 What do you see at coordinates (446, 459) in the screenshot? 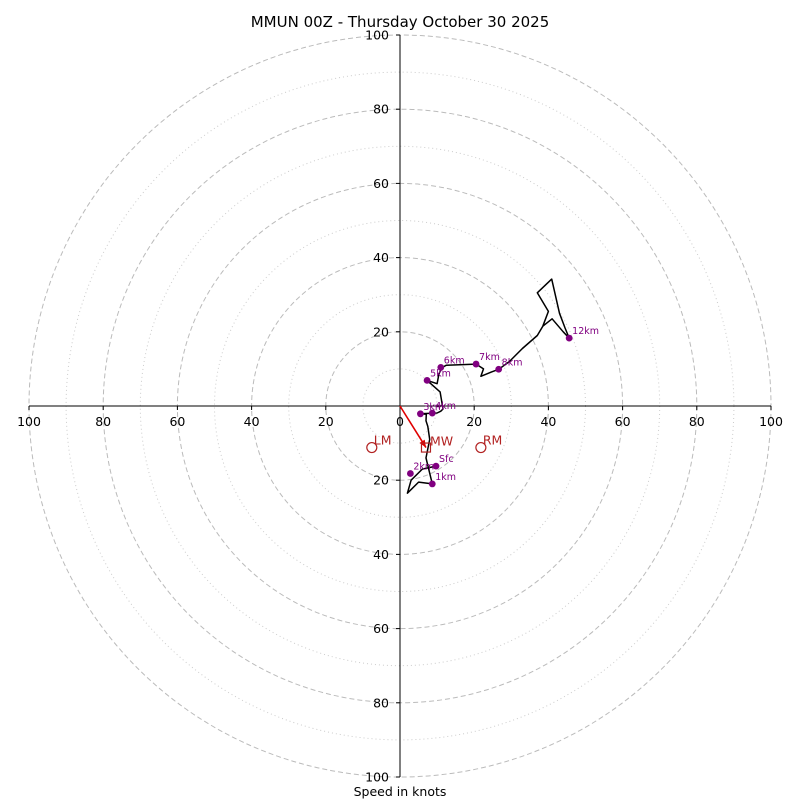
I see `height-marker-label: Sfc` at bounding box center [446, 459].